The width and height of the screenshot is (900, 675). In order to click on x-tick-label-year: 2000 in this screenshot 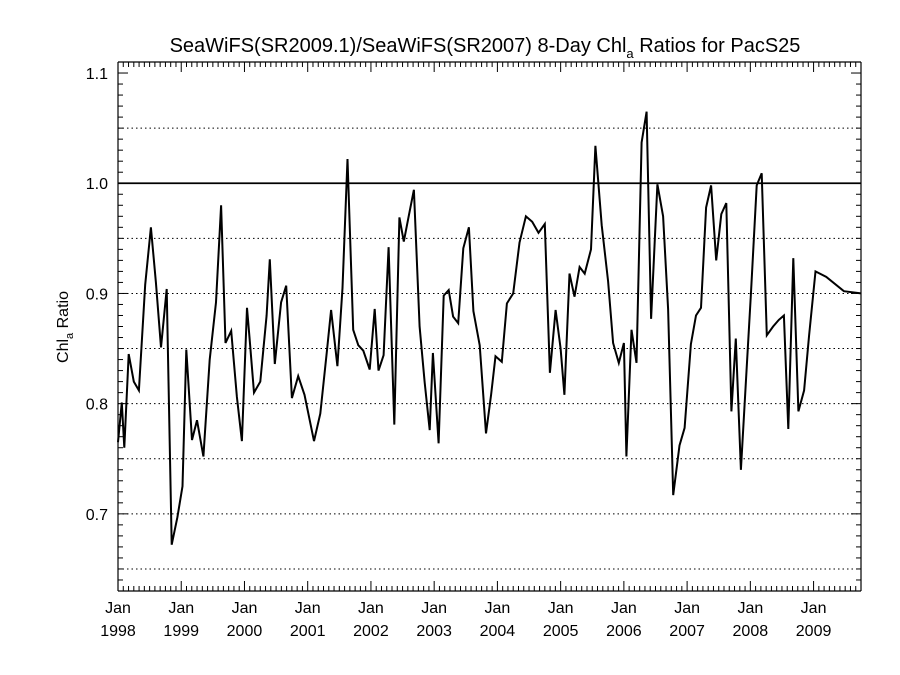, I will do `click(245, 631)`.